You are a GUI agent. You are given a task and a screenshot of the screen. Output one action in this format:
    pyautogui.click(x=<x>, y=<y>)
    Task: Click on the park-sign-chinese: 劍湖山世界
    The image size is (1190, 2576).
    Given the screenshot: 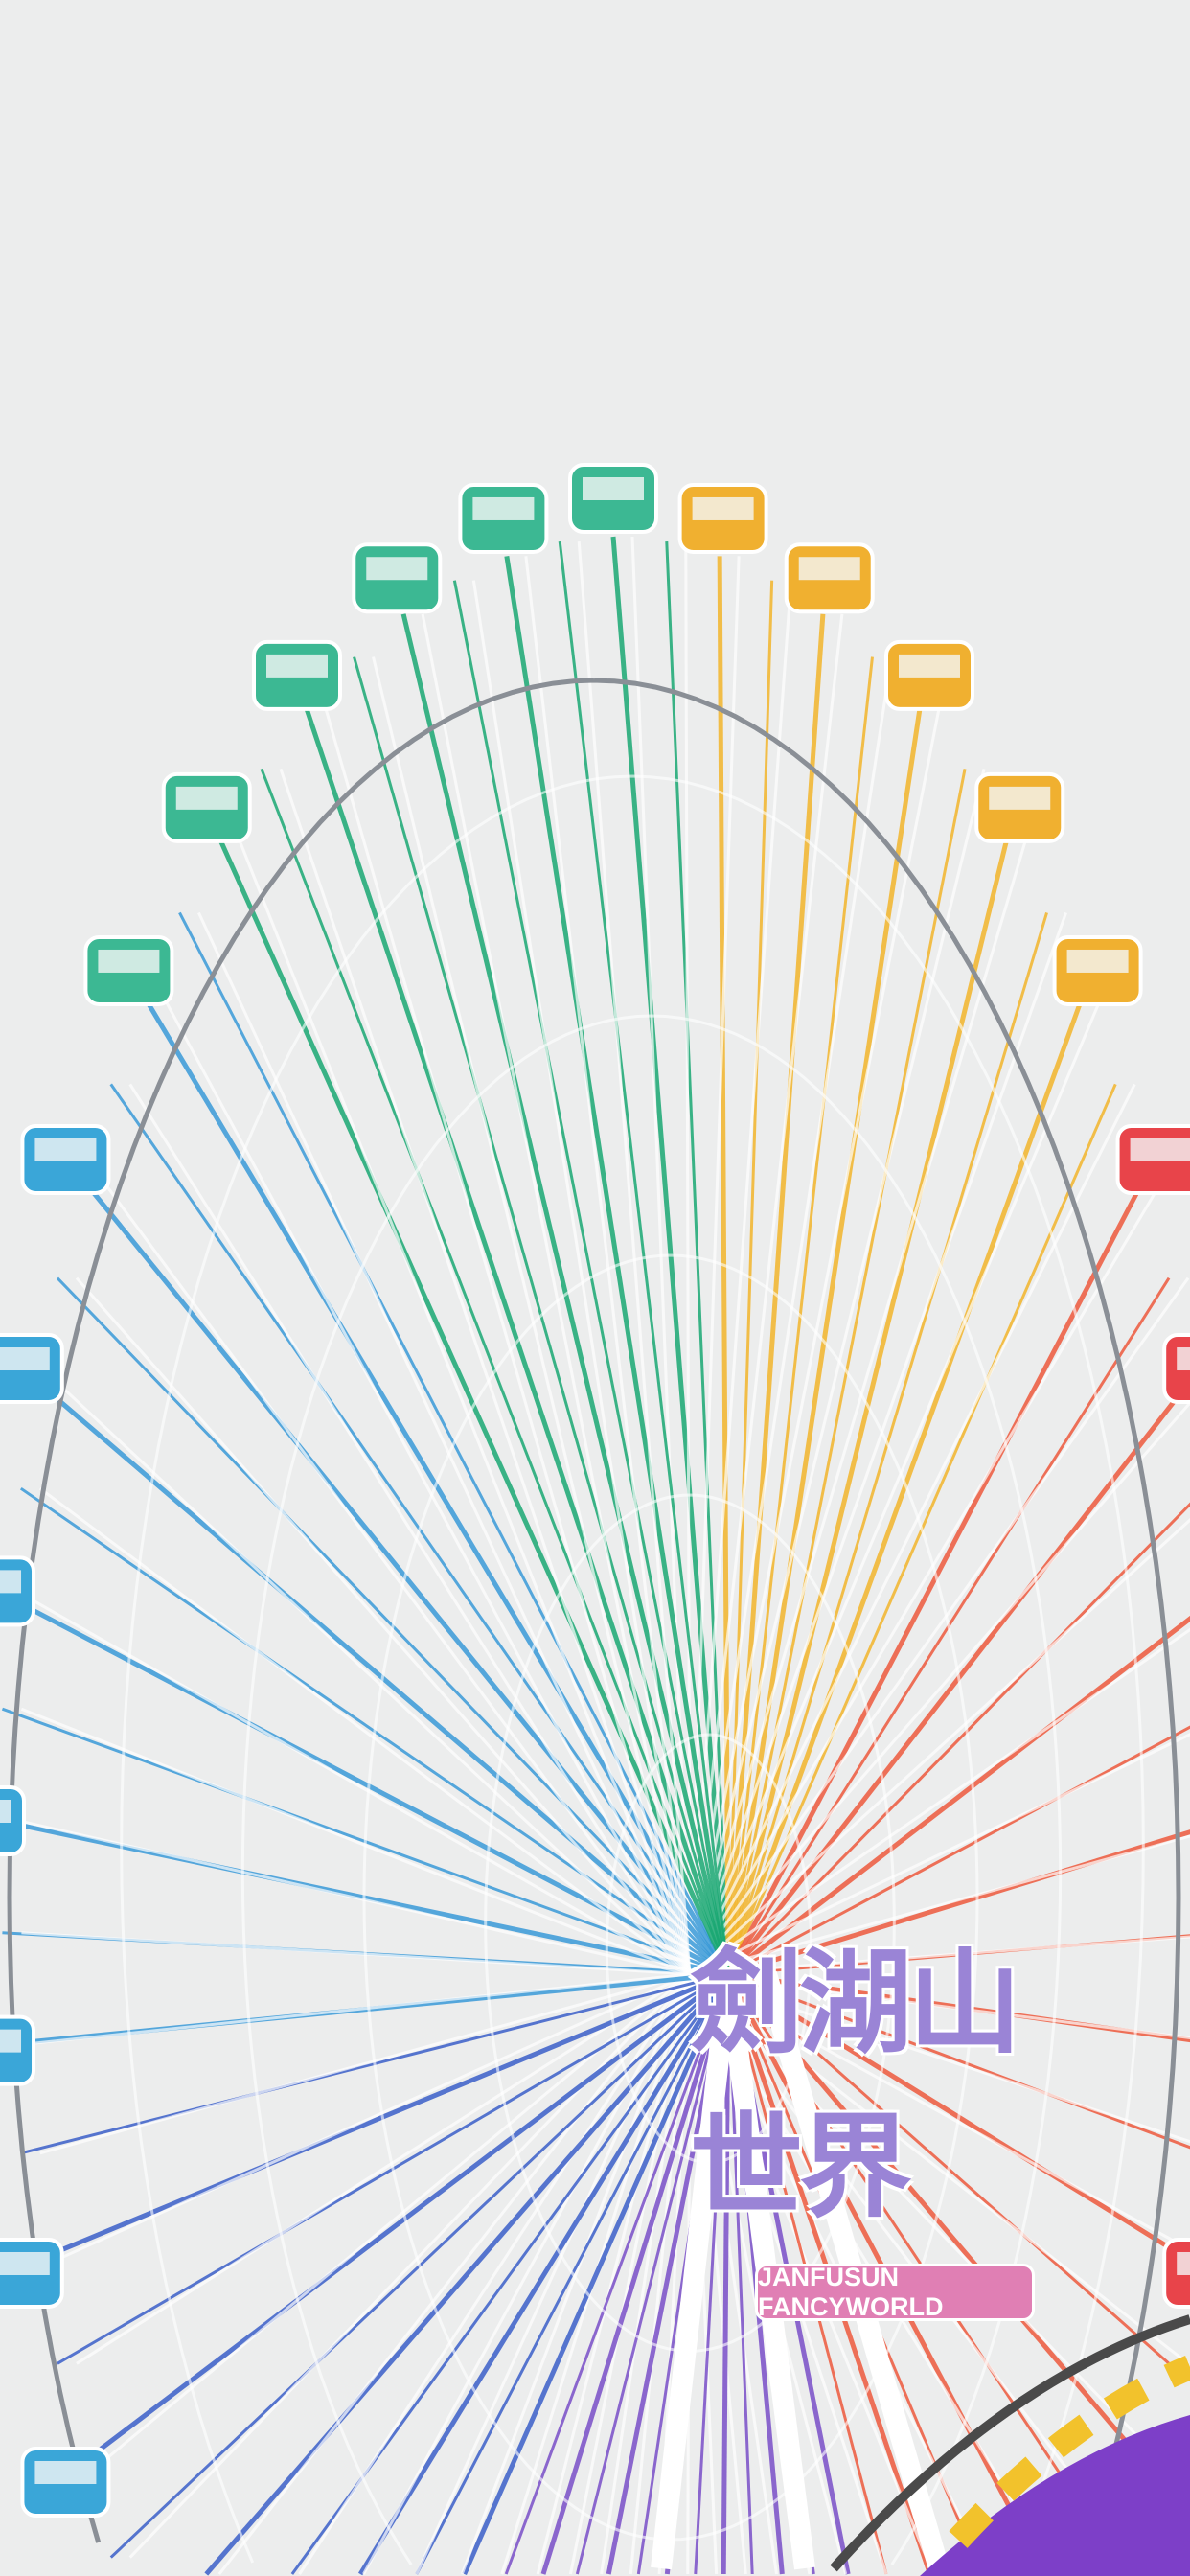 What is the action you would take?
    pyautogui.click(x=856, y=2085)
    